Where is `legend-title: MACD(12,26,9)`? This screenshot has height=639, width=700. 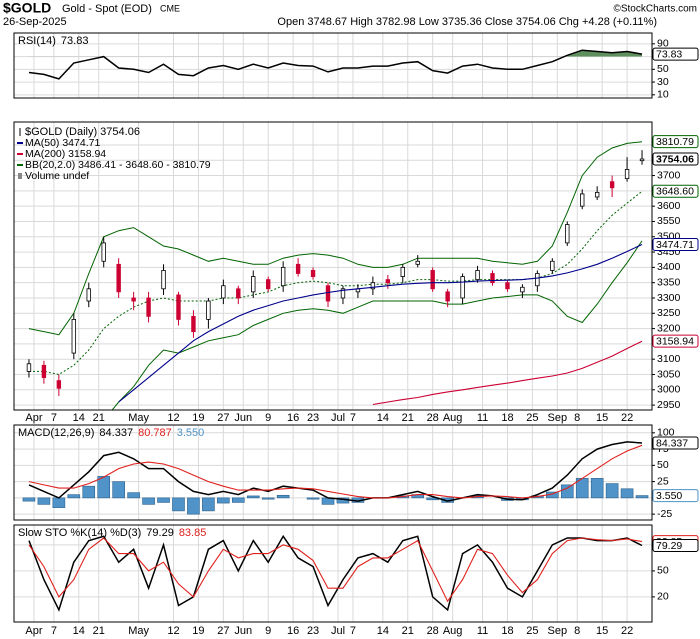 legend-title: MACD(12,26,9) is located at coordinates (56, 433).